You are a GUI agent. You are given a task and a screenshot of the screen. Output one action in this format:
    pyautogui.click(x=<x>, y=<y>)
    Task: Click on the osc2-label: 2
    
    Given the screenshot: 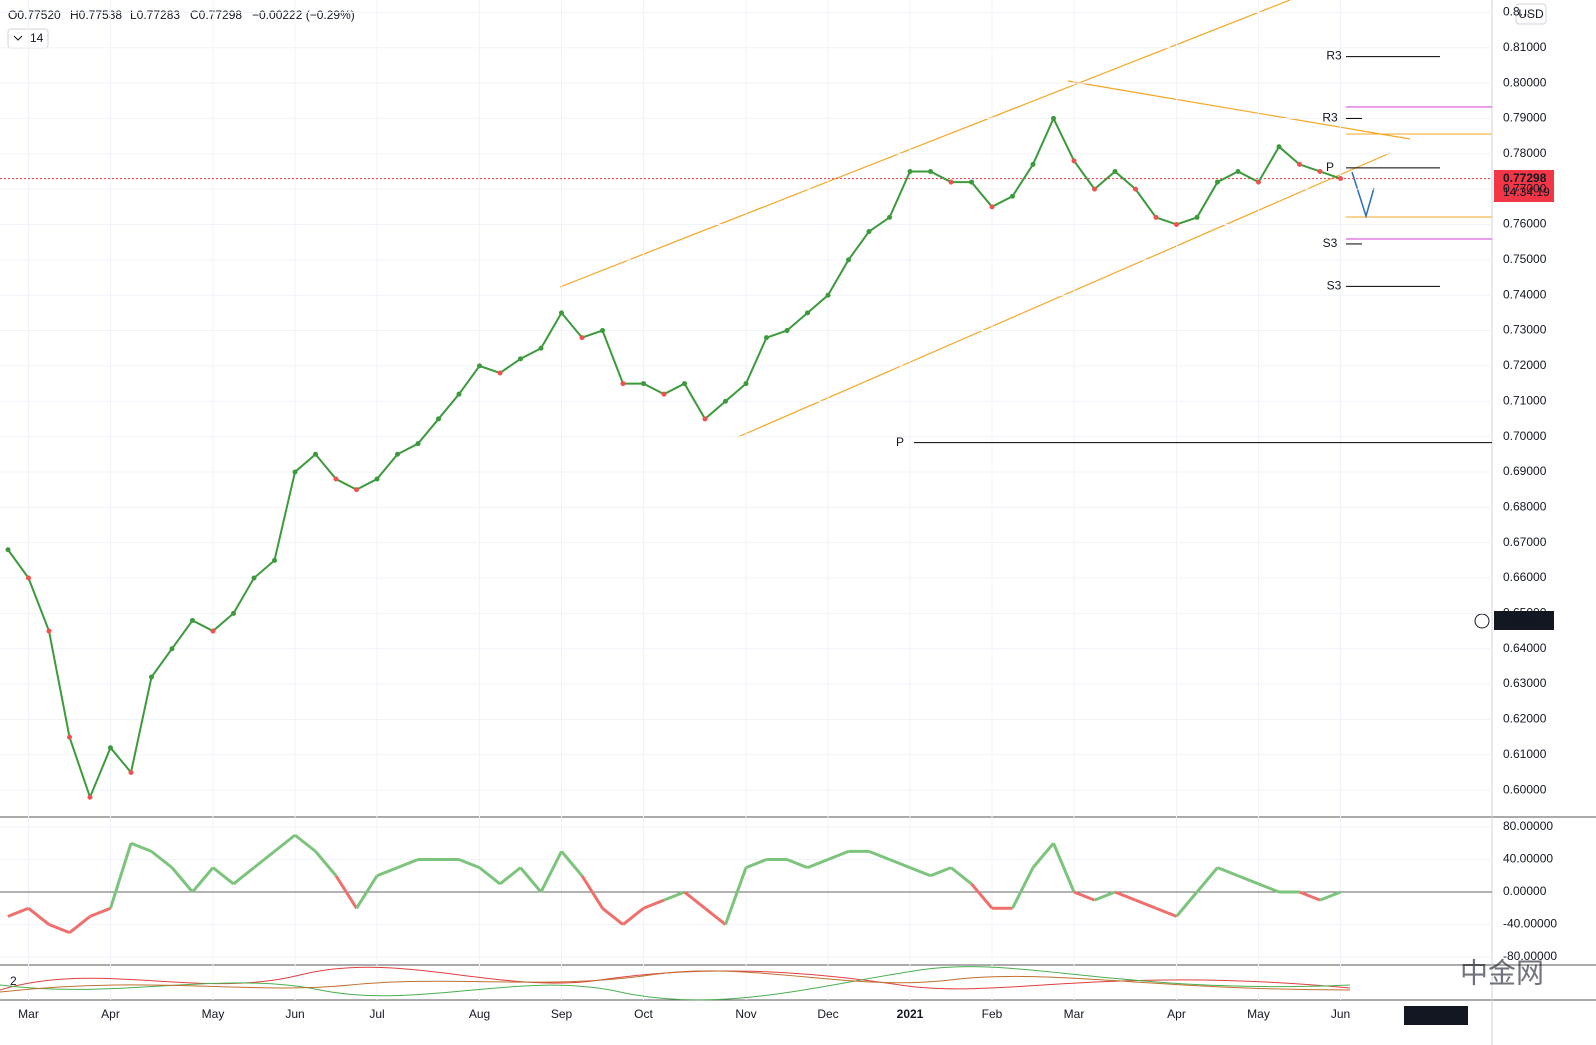 What is the action you would take?
    pyautogui.click(x=13, y=981)
    